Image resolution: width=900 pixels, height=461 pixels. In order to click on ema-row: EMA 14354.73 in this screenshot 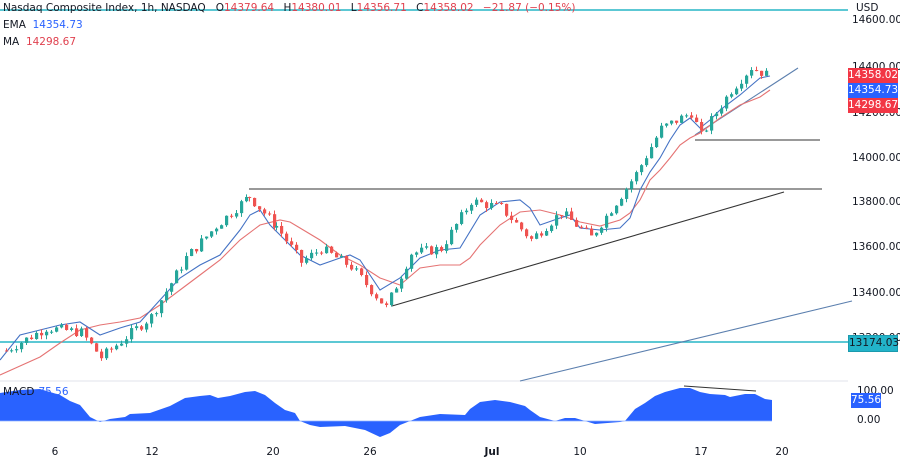, I will do `click(292, 25)`.